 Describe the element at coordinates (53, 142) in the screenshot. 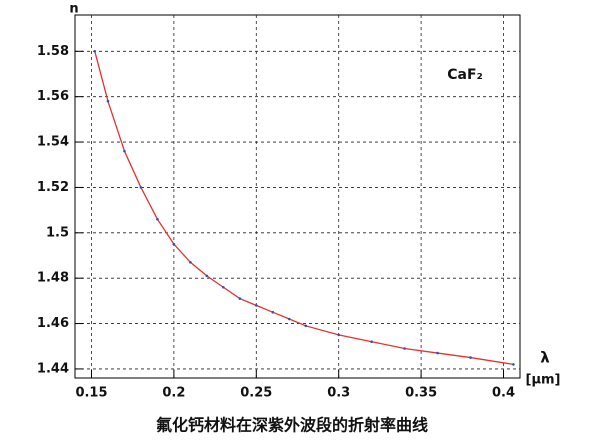

I see `y-tick-label: 1.54` at that location.